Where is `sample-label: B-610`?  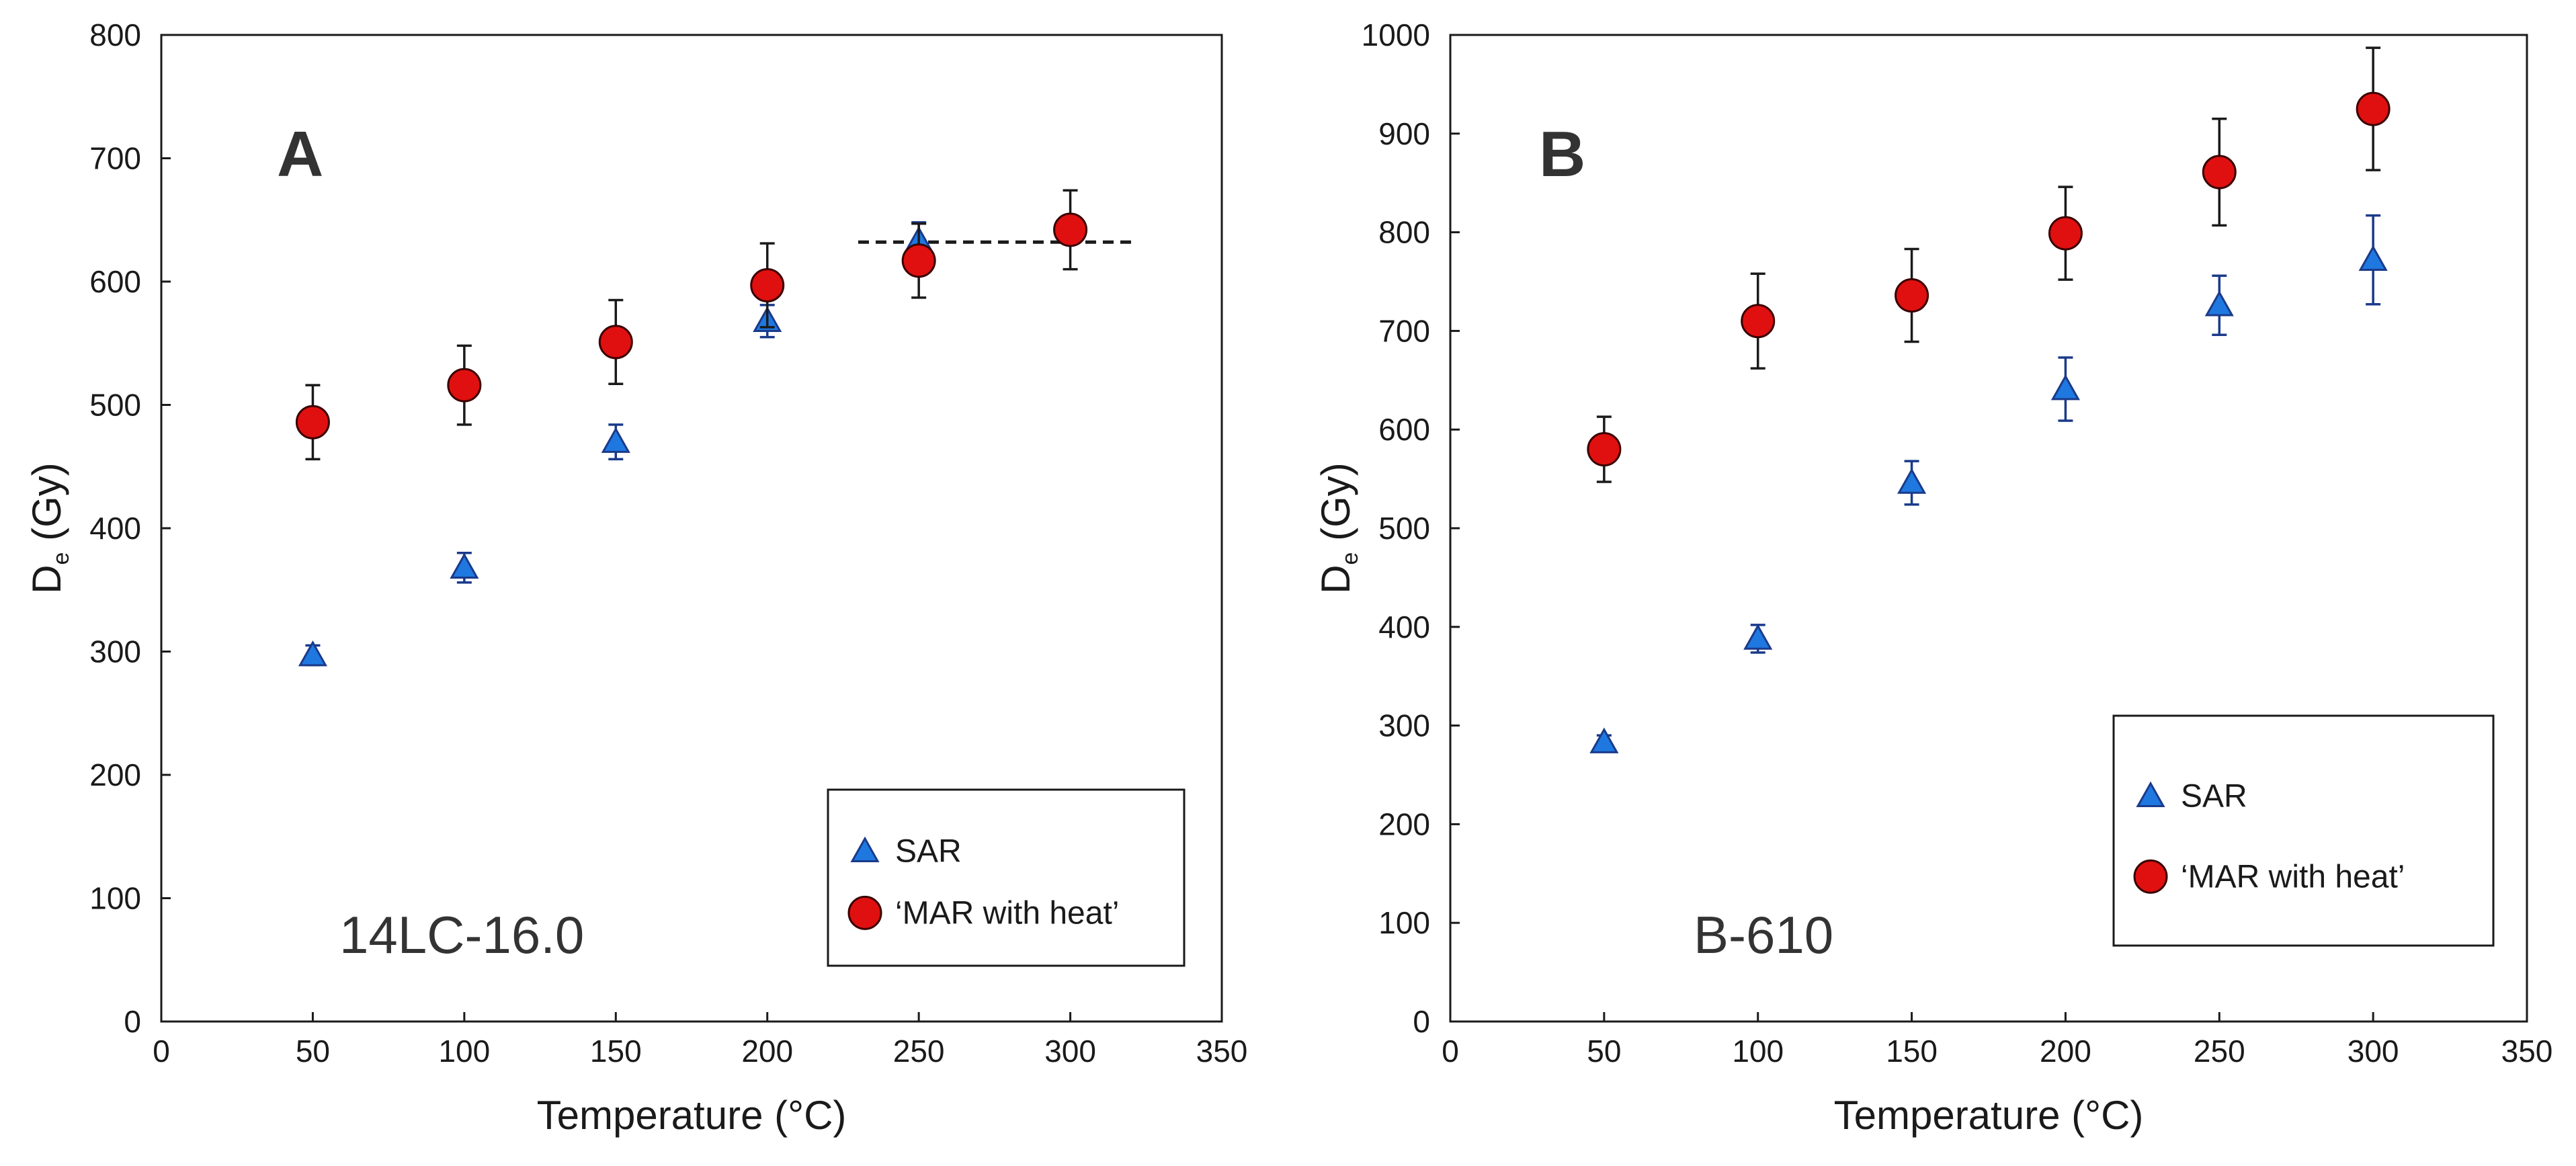 sample-label: B-610 is located at coordinates (1763, 934).